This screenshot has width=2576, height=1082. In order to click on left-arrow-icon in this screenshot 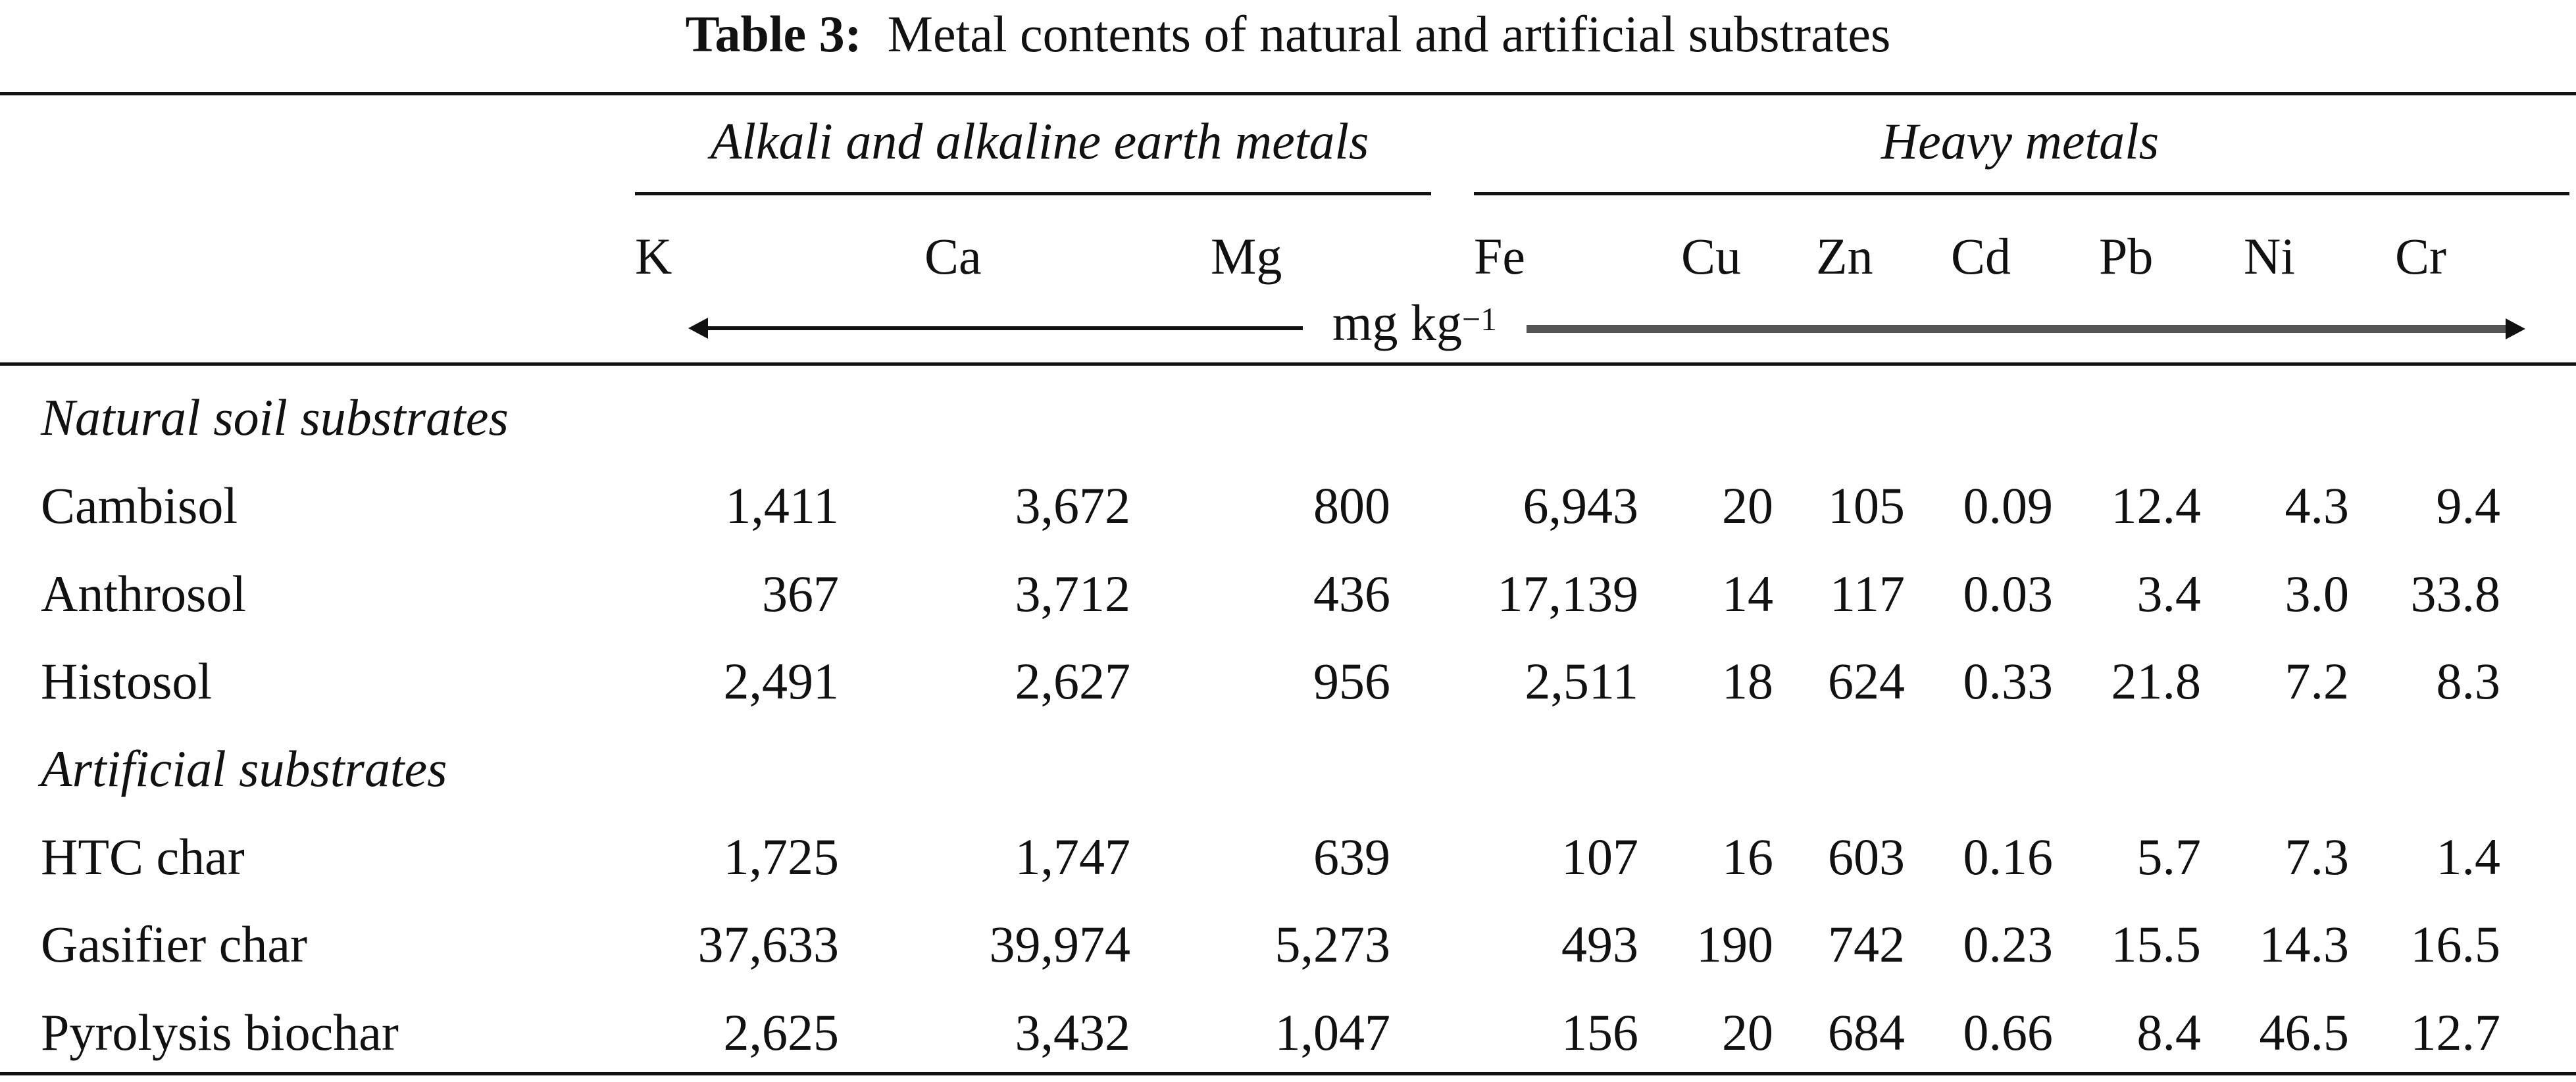, I will do `click(995, 328)`.